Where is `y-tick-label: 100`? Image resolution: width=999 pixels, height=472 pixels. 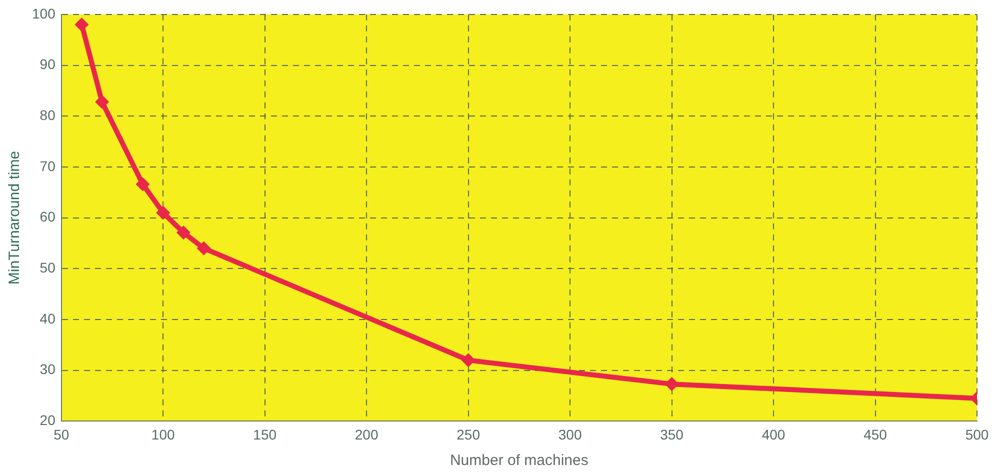
y-tick-label: 100 is located at coordinates (44, 13).